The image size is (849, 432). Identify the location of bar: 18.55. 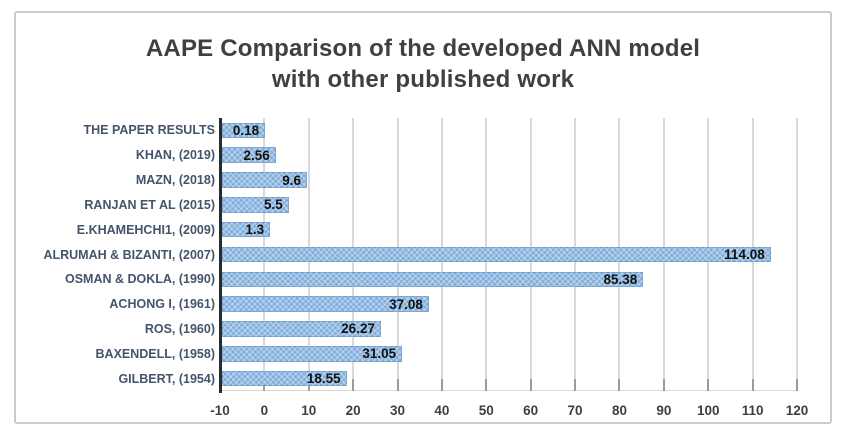
(284, 378).